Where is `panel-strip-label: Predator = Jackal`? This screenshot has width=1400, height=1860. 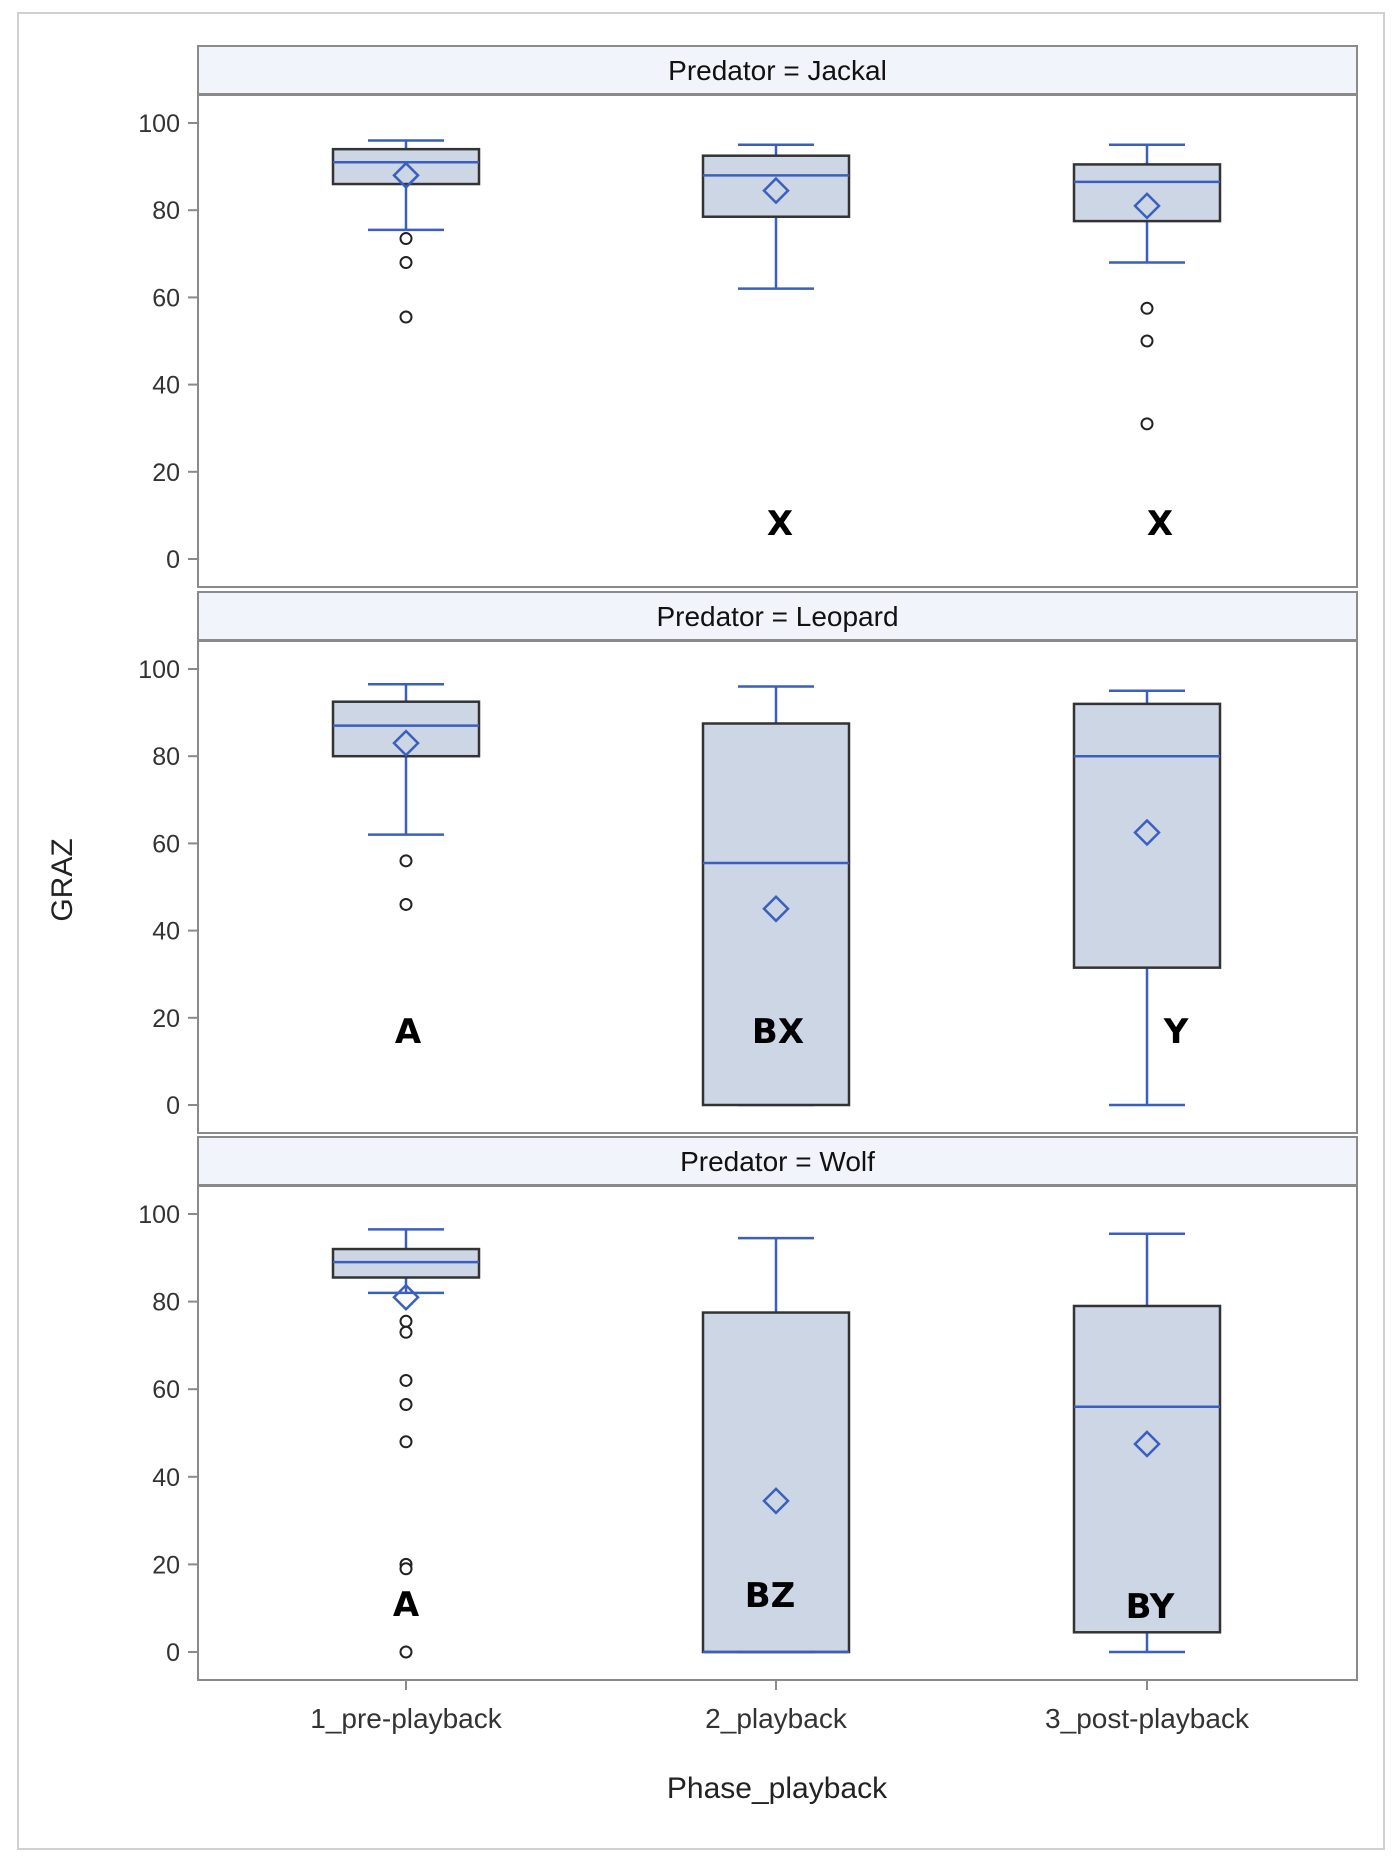
panel-strip-label: Predator = Jackal is located at coordinates (777, 70).